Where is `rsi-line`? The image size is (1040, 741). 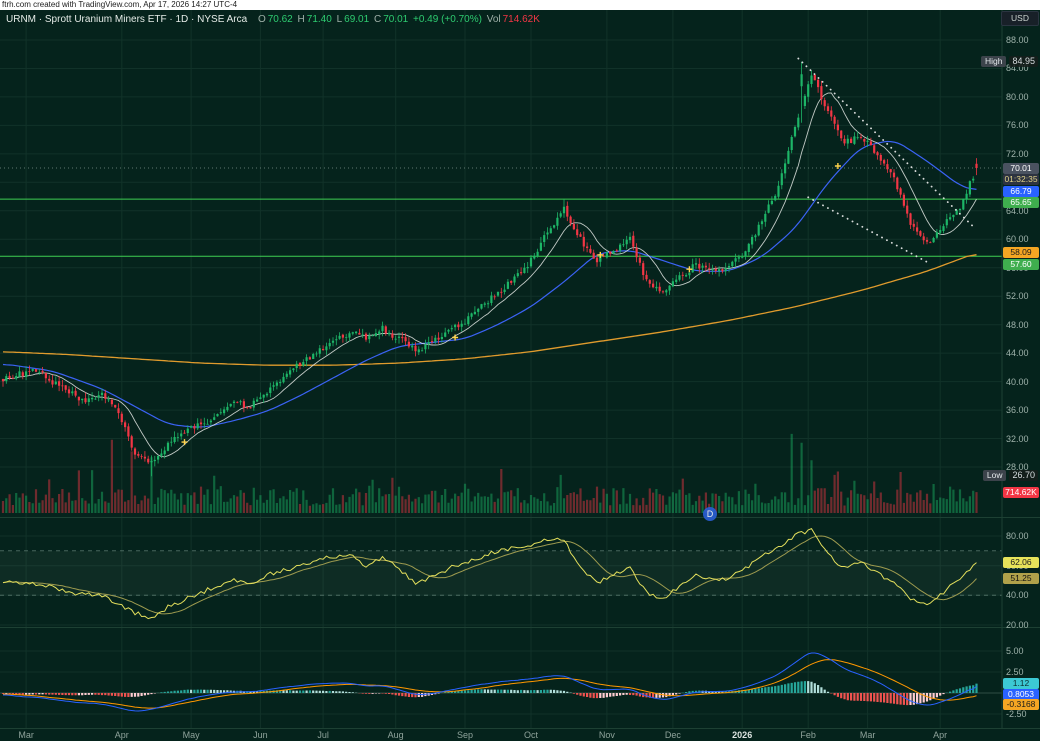
rsi-line is located at coordinates (489, 573).